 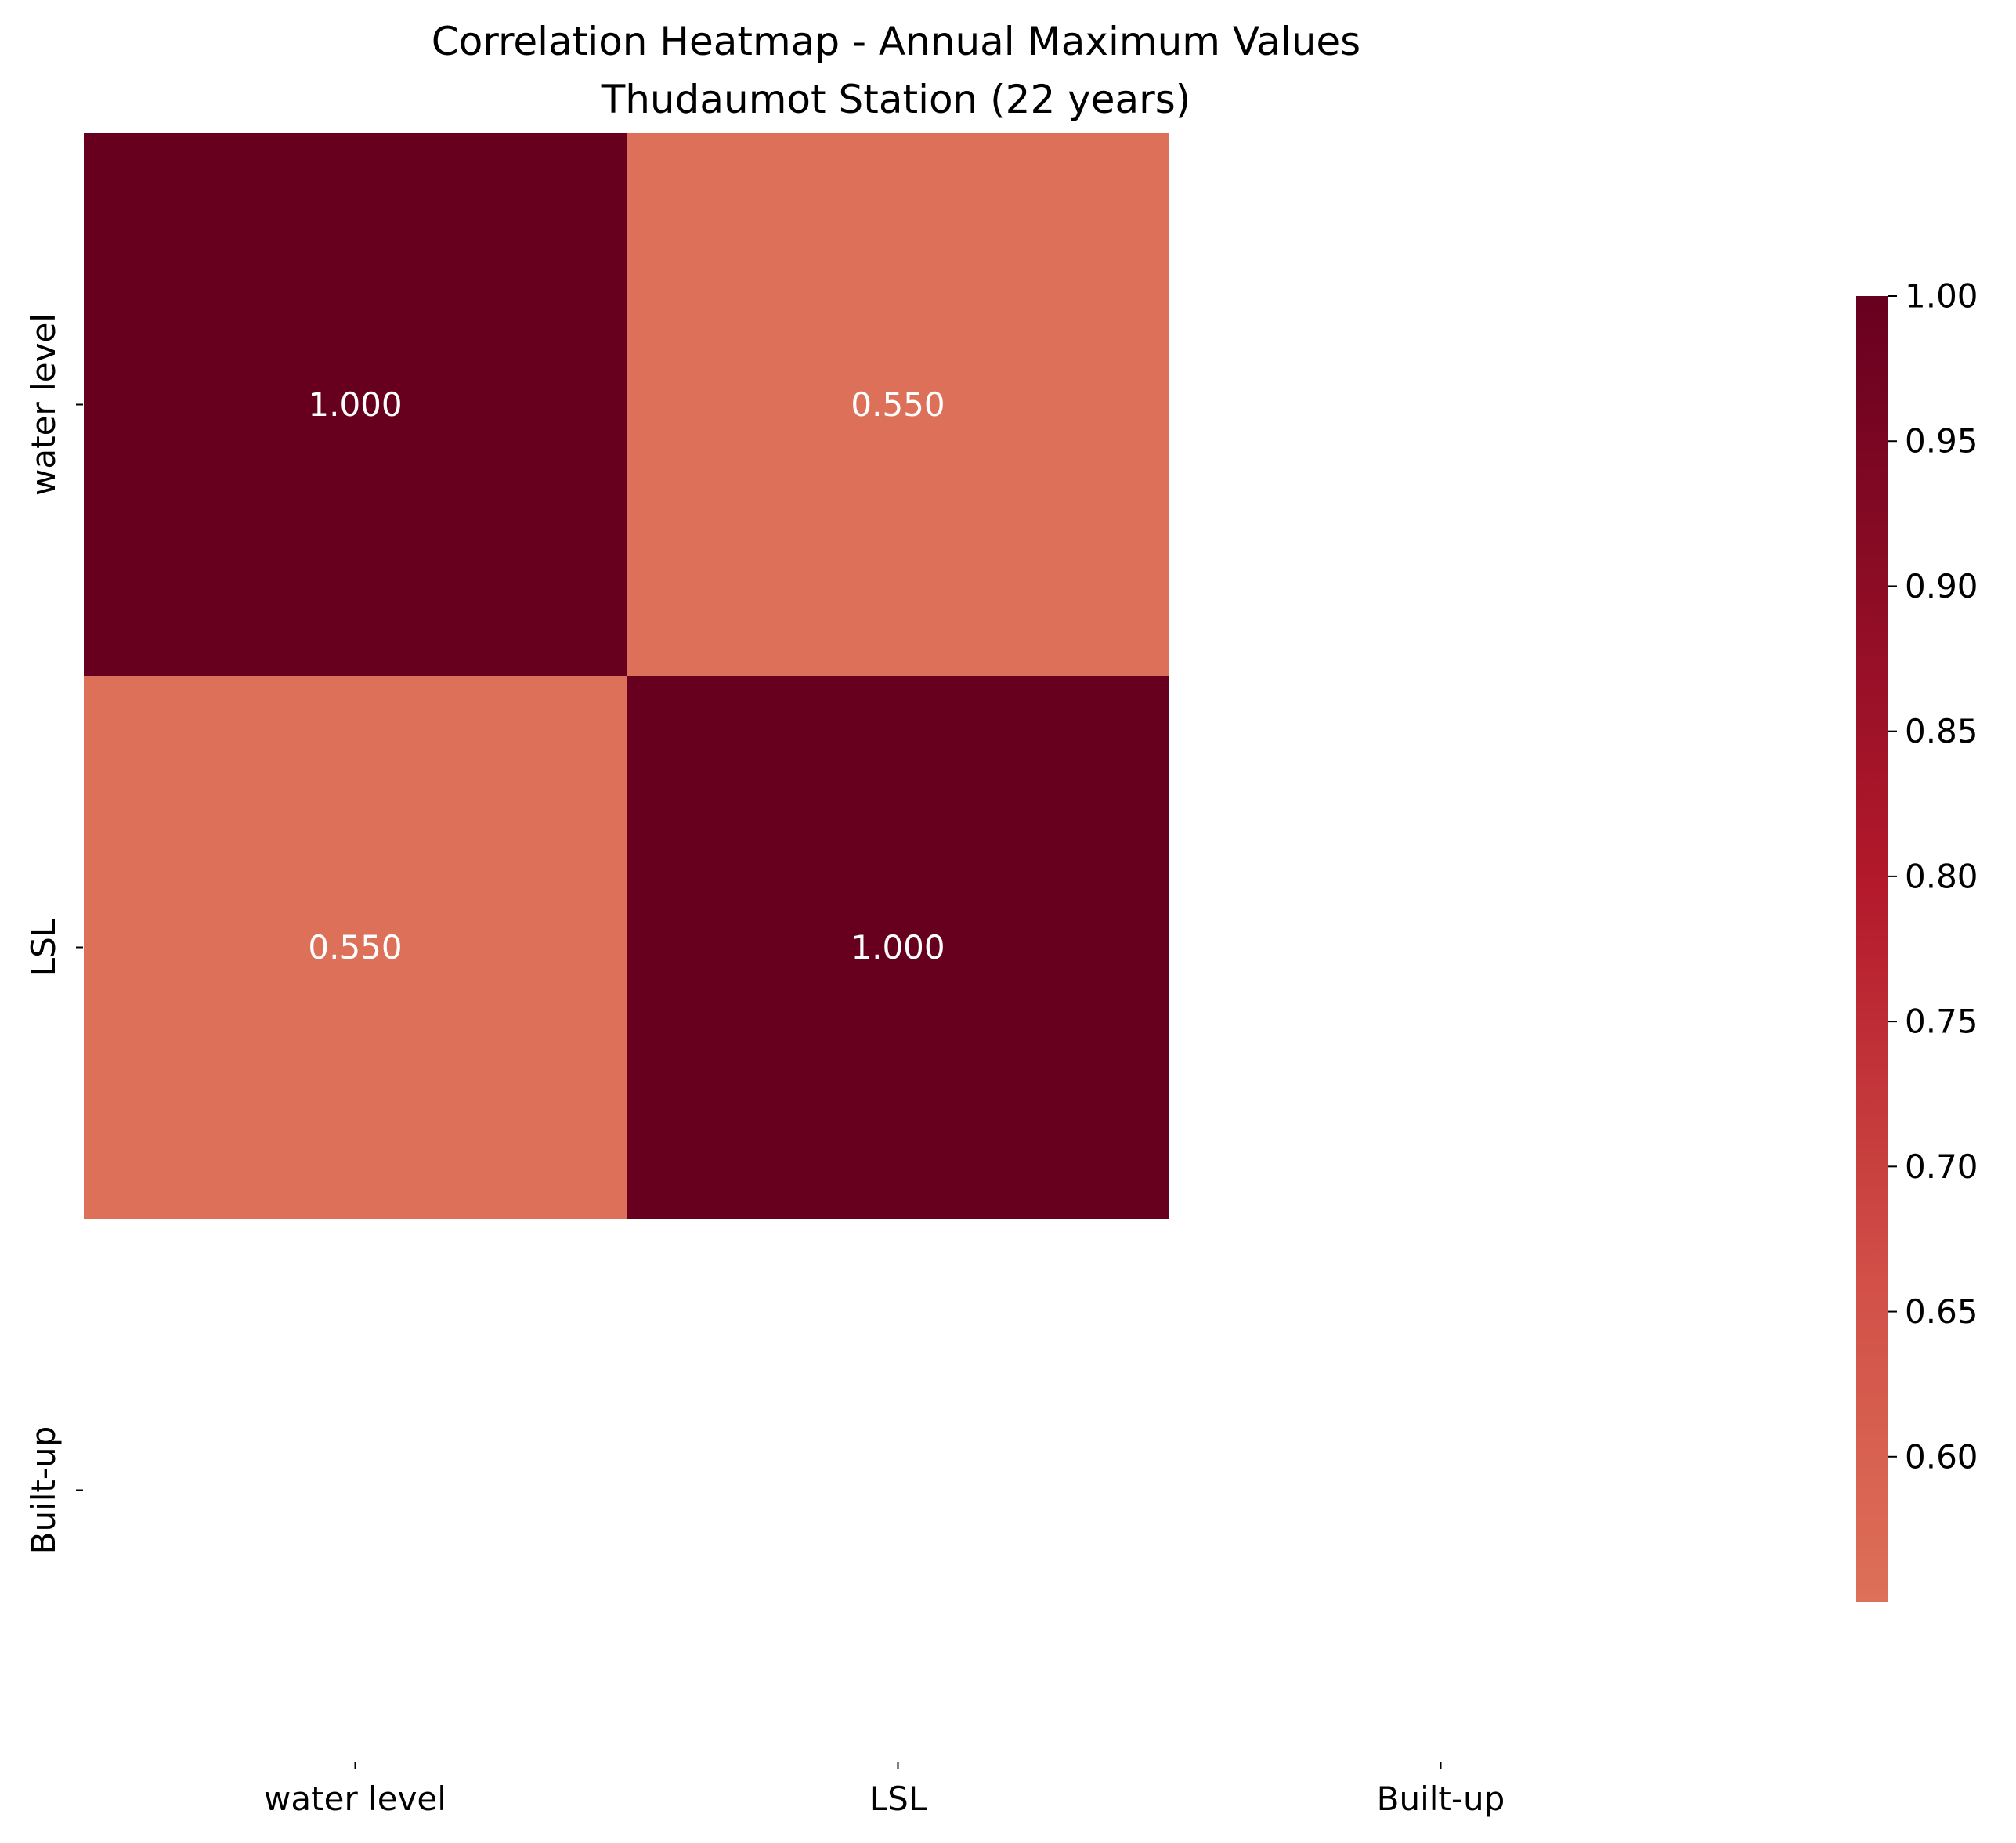 I want to click on colorbar-tick-label: 0.80, so click(x=1941, y=876).